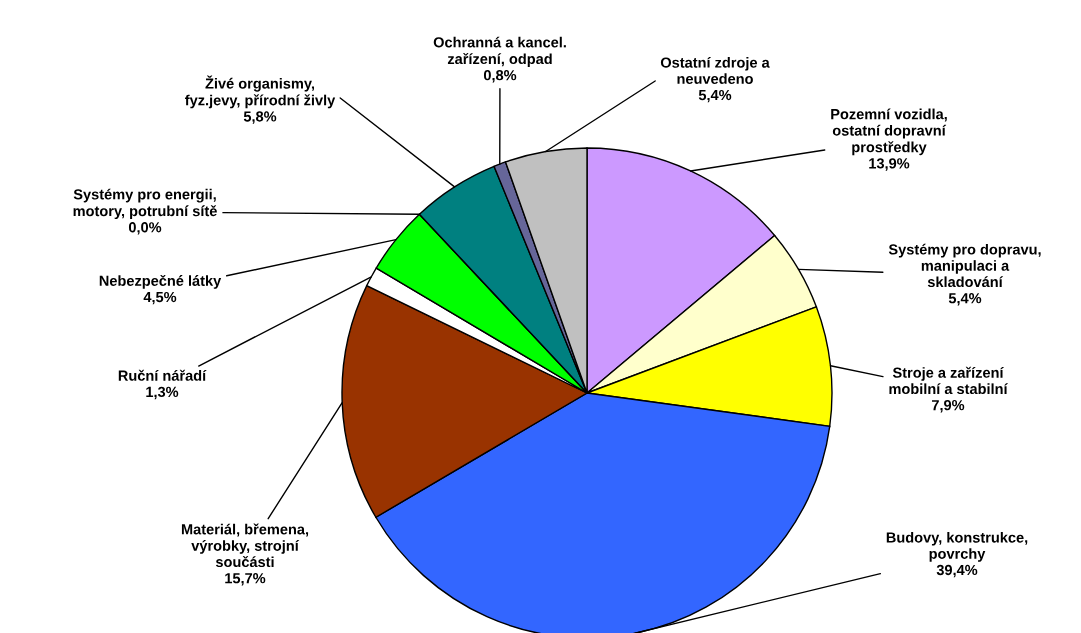 This screenshot has width=1081, height=633. What do you see at coordinates (889, 164) in the screenshot?
I see `data-label: 13,9%` at bounding box center [889, 164].